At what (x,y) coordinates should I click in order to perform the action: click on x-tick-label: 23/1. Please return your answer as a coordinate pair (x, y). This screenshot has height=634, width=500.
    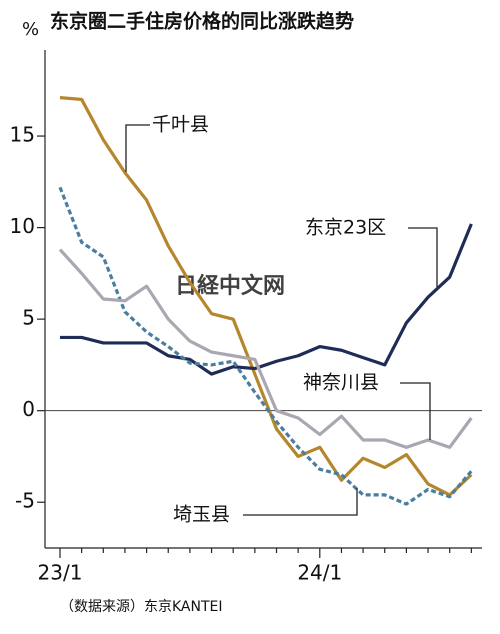
    Looking at the image, I should click on (60, 573).